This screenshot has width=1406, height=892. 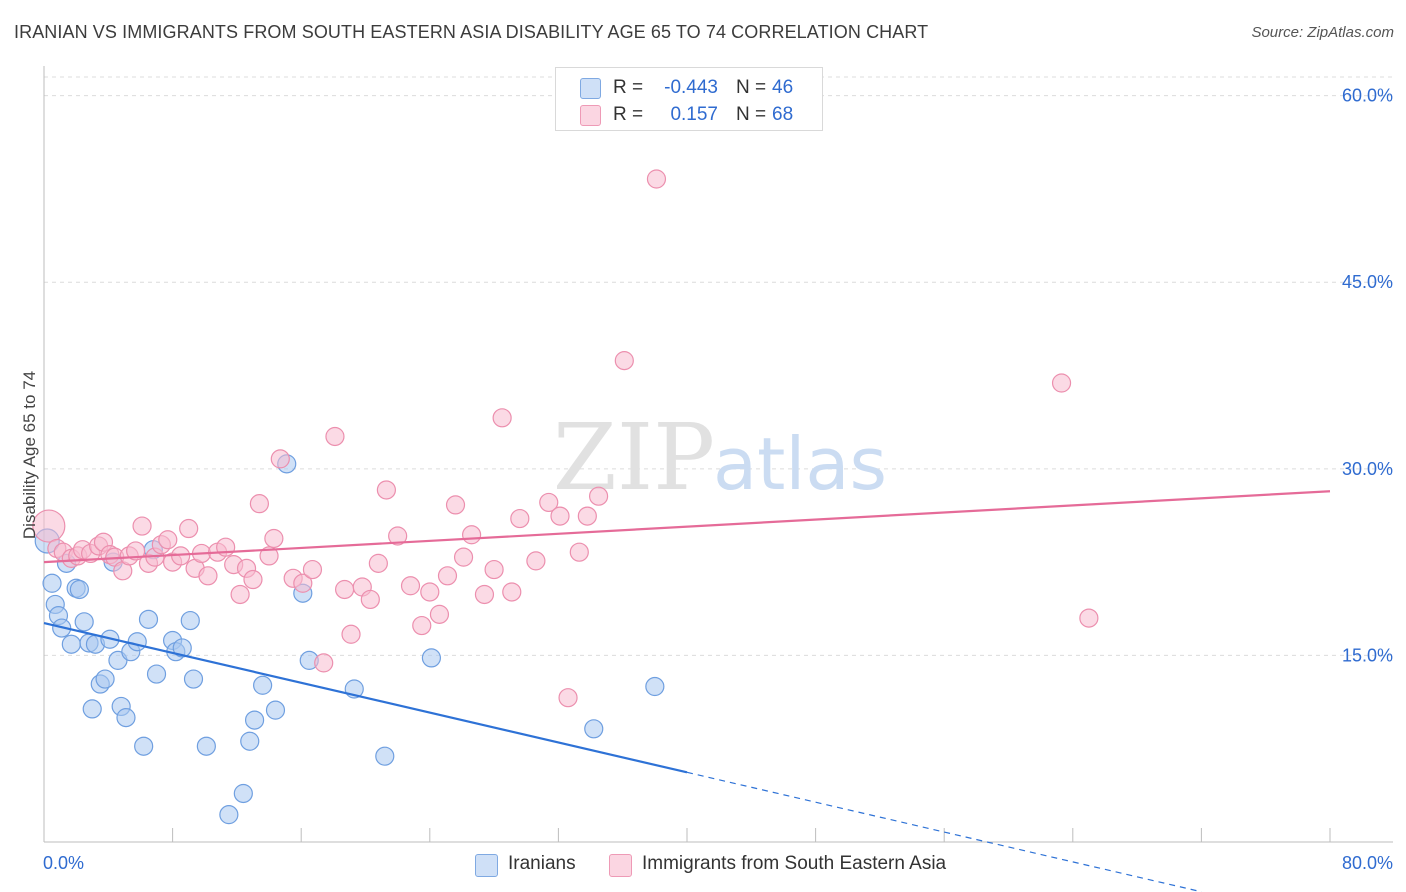 What do you see at coordinates (944, 831) in the screenshot?
I see `trendline-iranians-extension` at bounding box center [944, 831].